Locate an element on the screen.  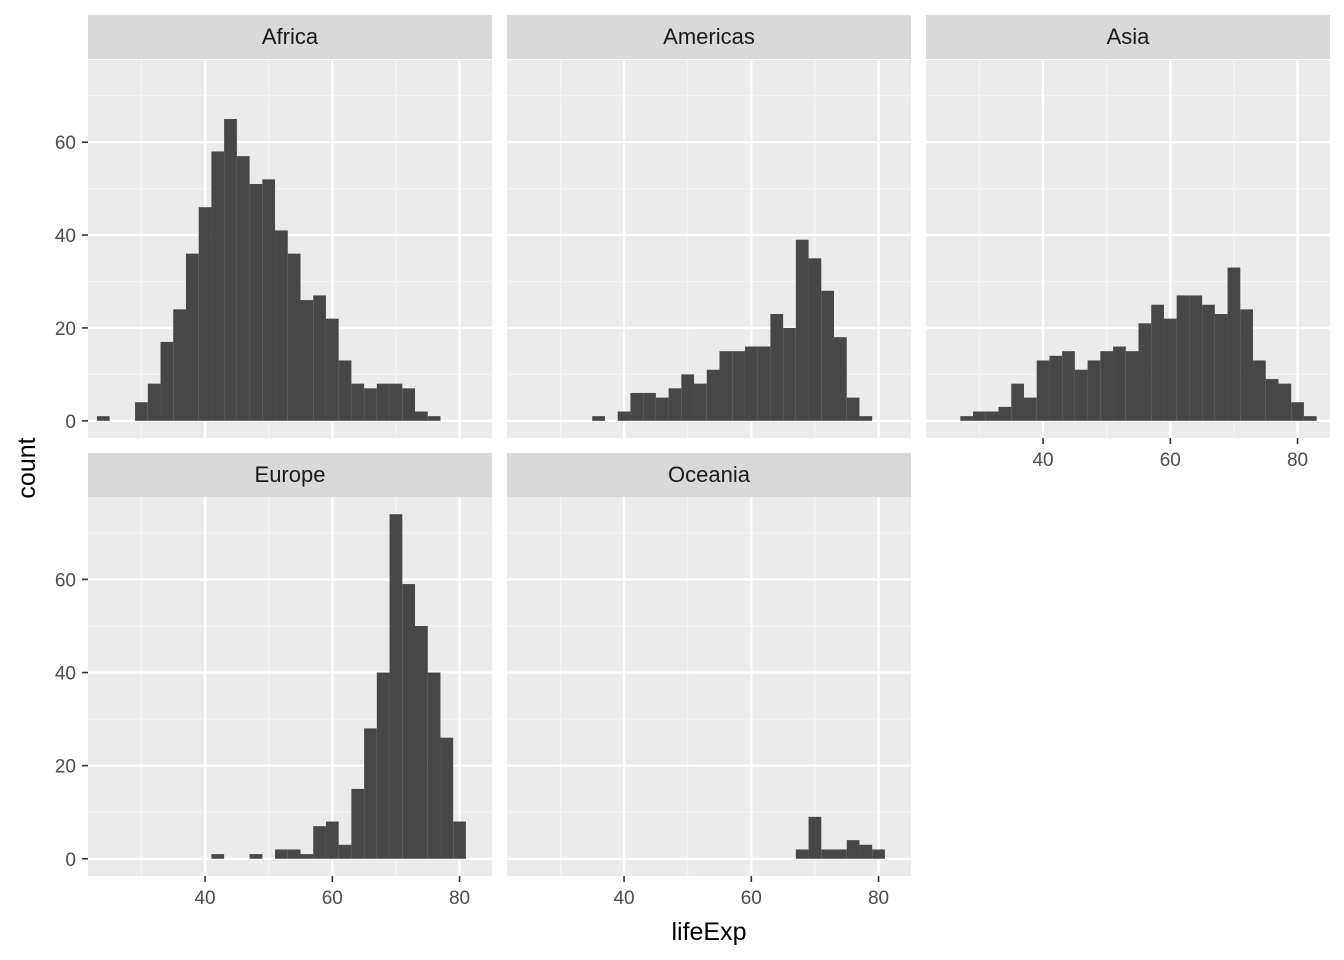
strip-label: Asia is located at coordinates (1129, 36).